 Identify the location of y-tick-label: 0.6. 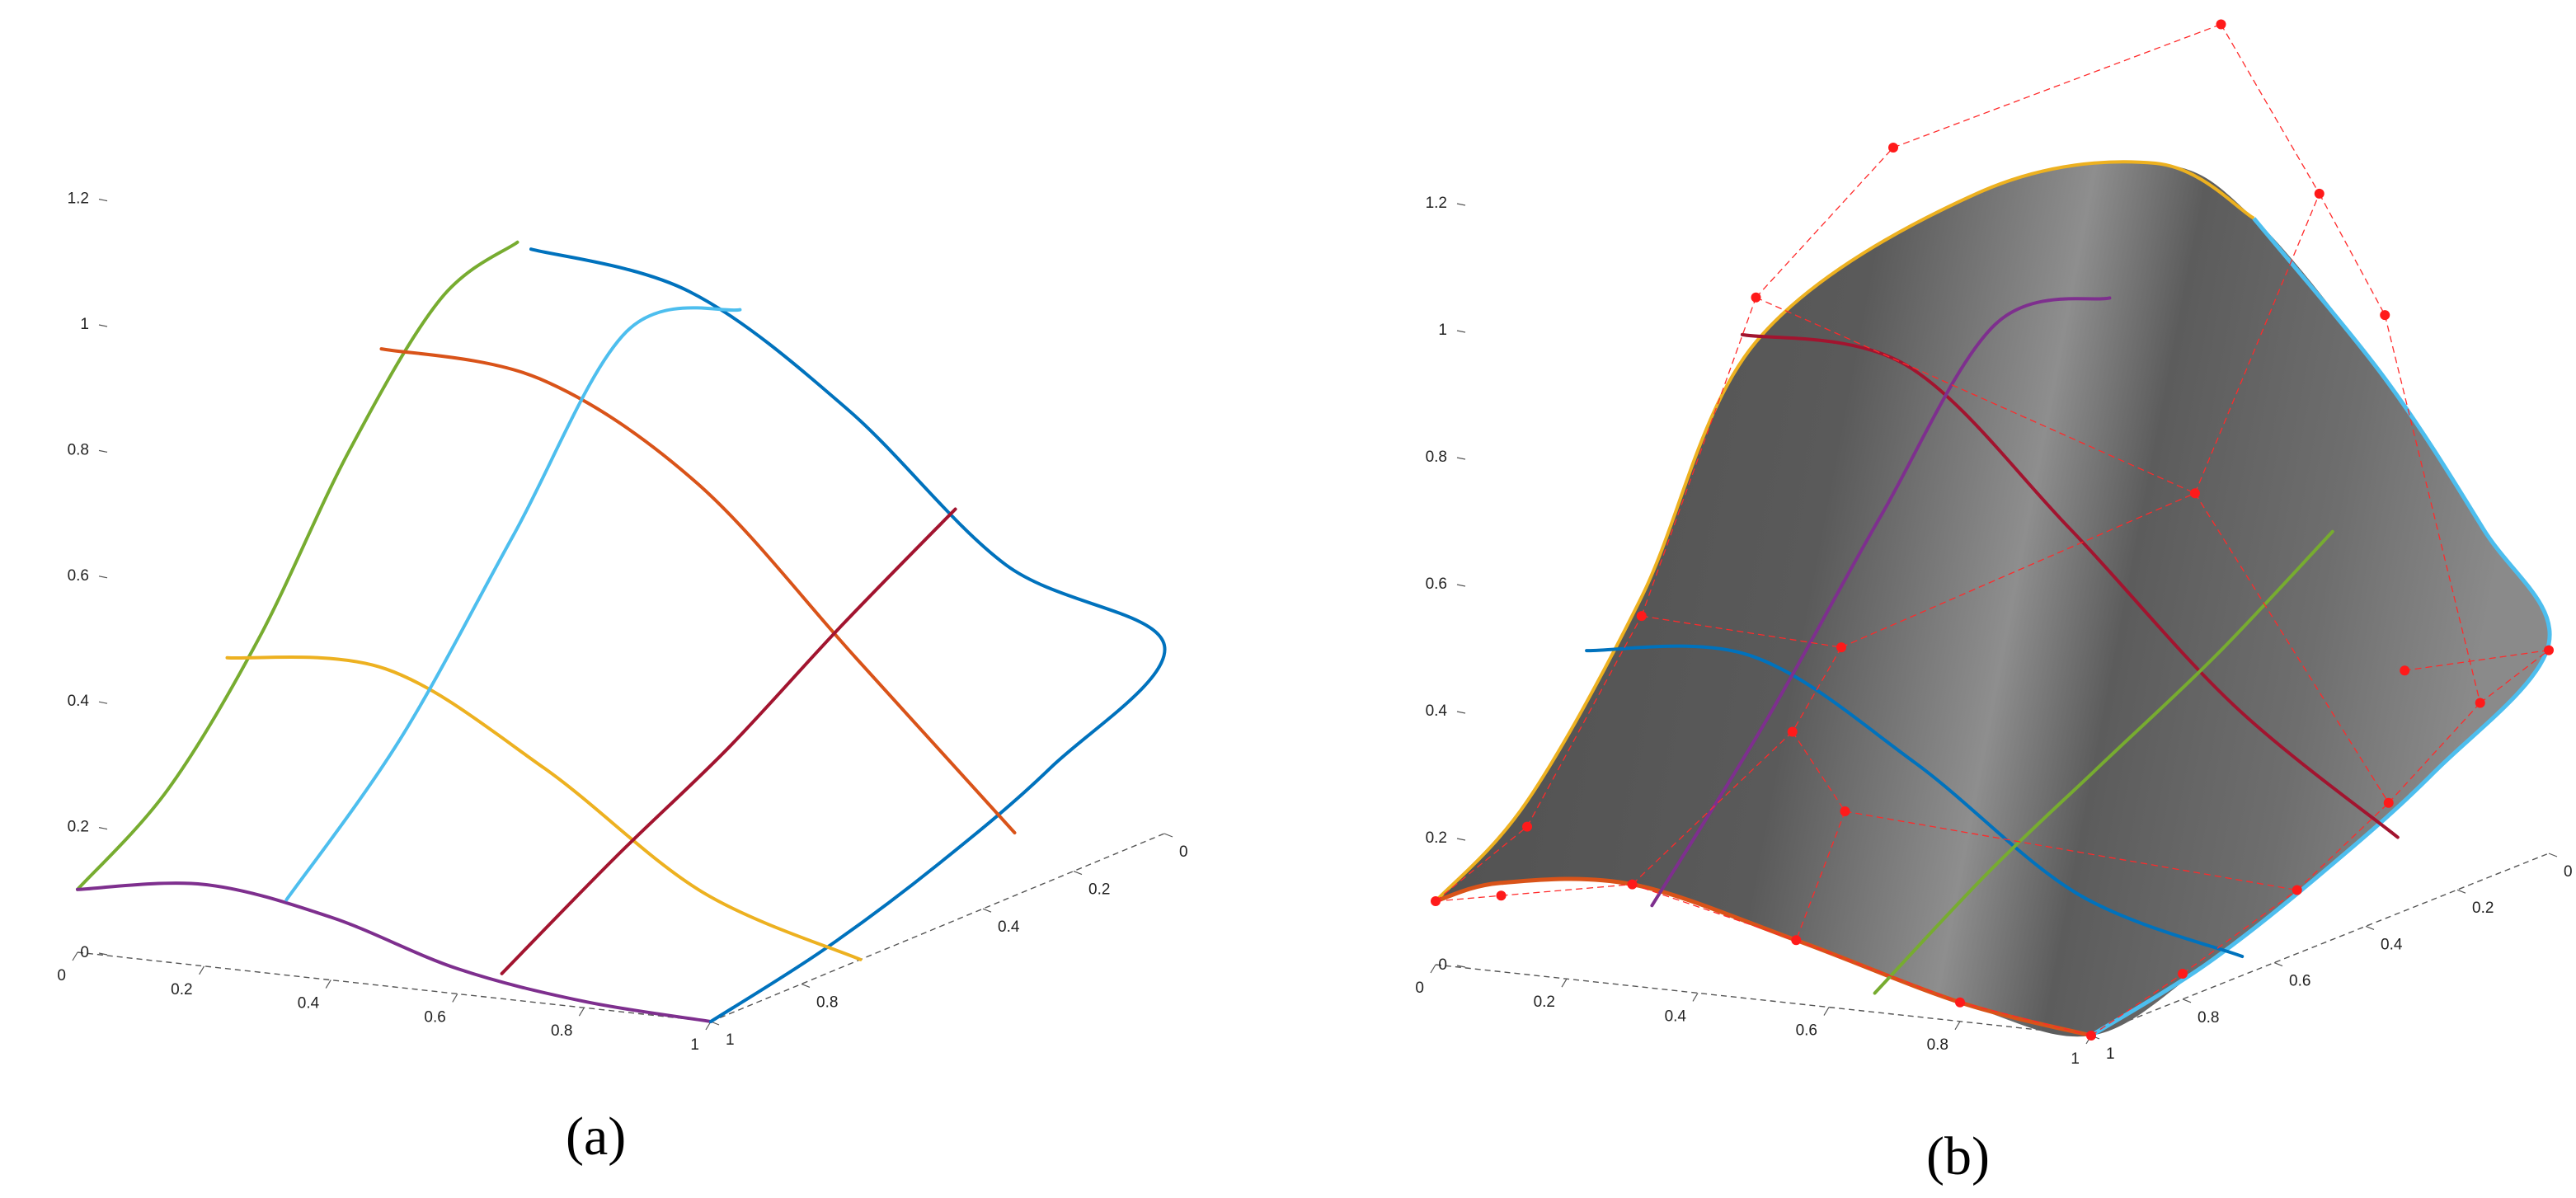
(2299, 981).